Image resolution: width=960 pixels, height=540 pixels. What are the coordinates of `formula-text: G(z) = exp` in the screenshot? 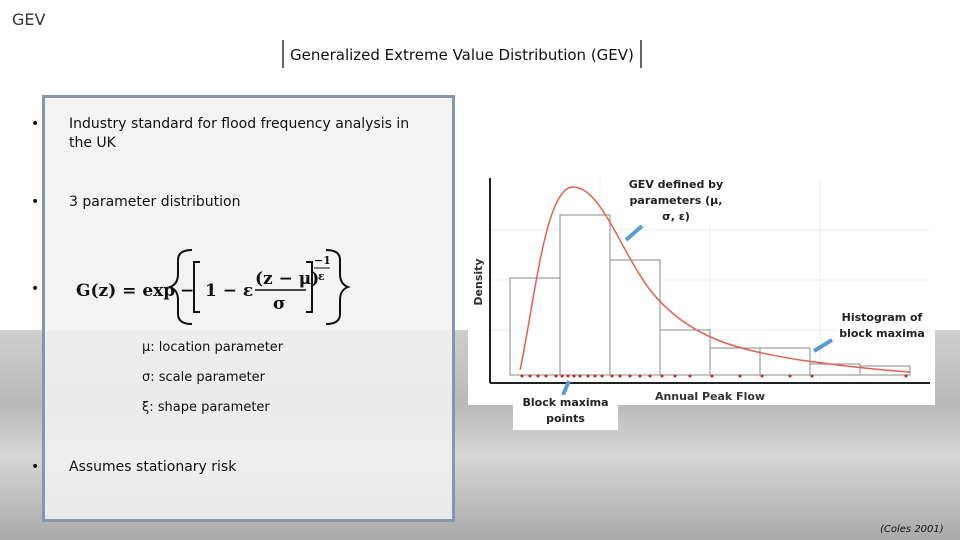 It's located at (125, 291).